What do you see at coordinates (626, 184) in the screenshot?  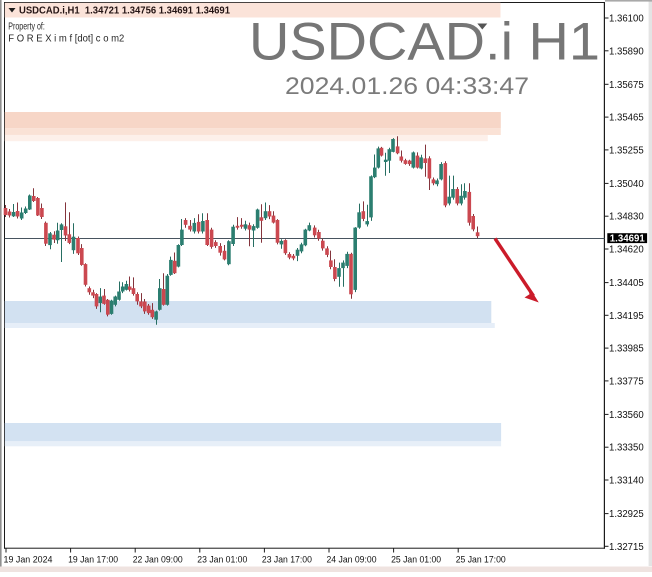 I see `svg-text: 1.35040` at bounding box center [626, 184].